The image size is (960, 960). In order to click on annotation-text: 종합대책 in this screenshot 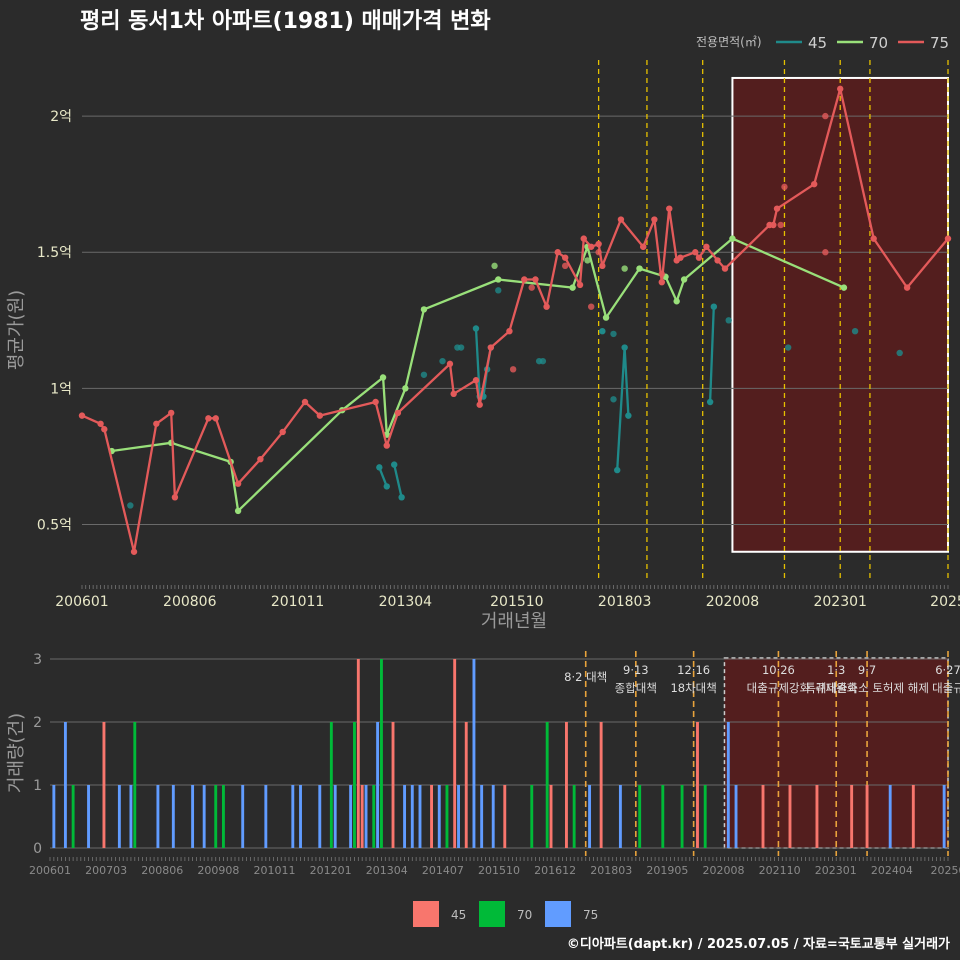, I will do `click(636, 688)`.